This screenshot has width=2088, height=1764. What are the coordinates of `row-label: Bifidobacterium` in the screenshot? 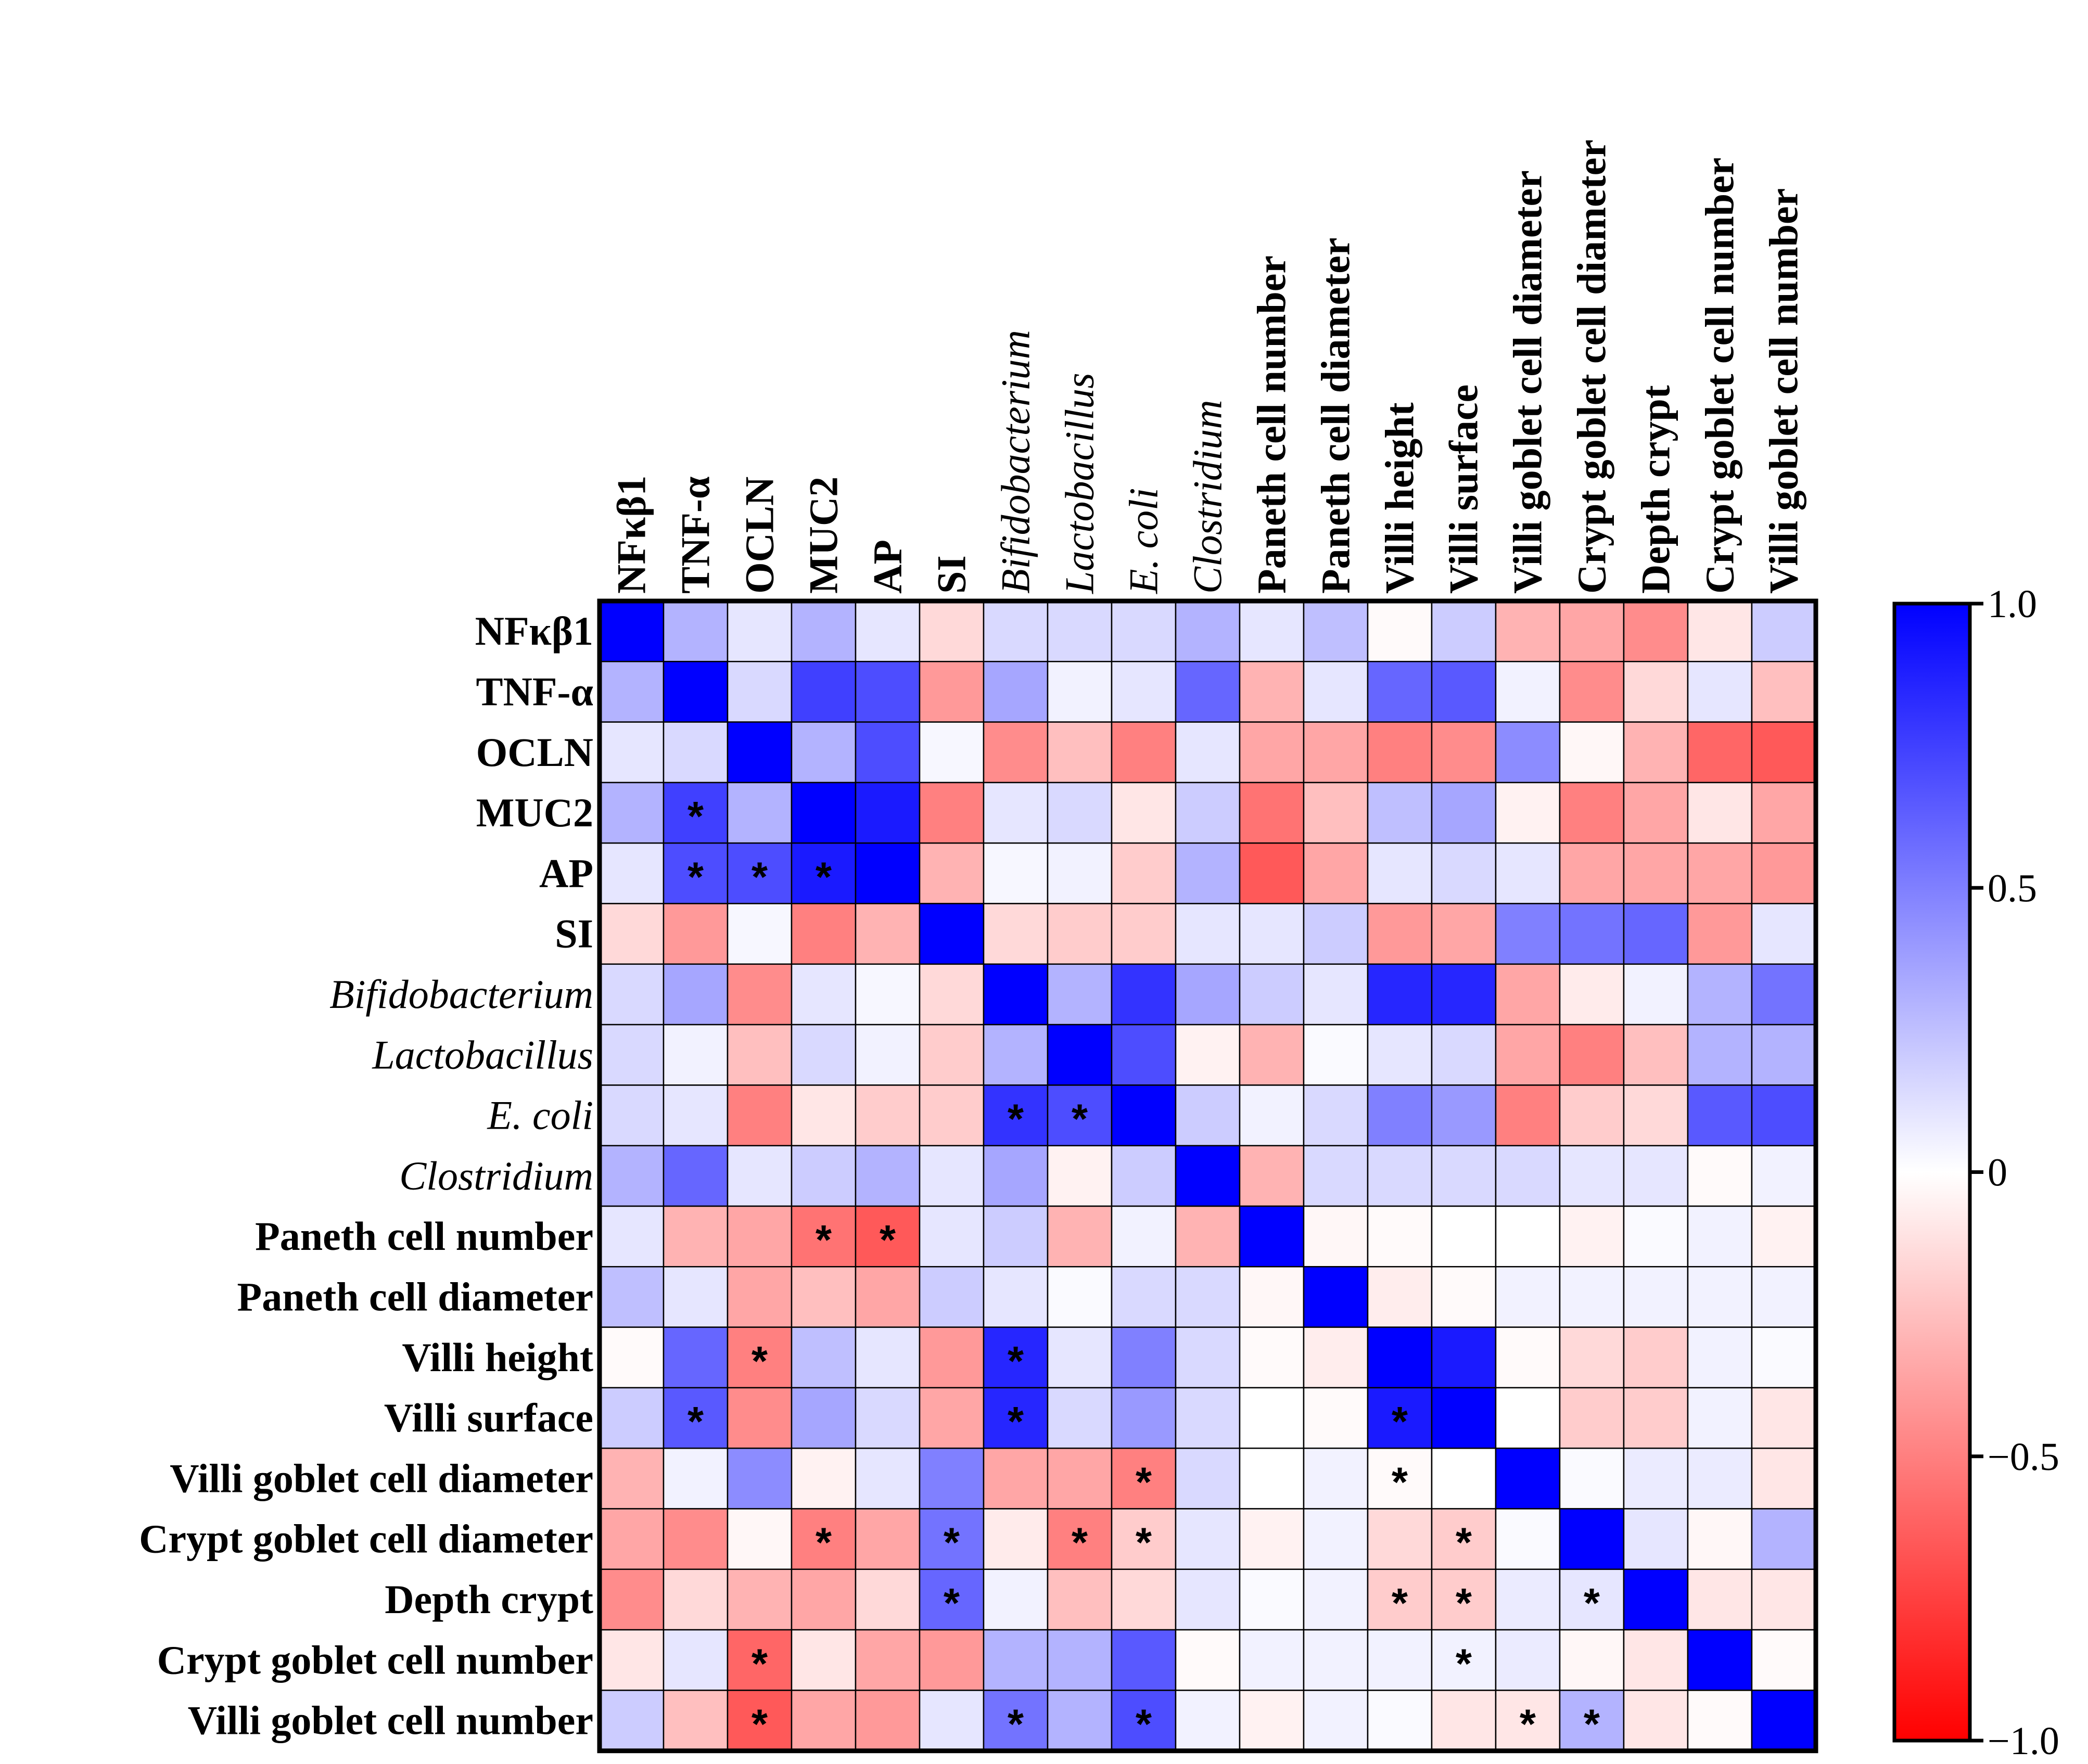 It's located at (461, 994).